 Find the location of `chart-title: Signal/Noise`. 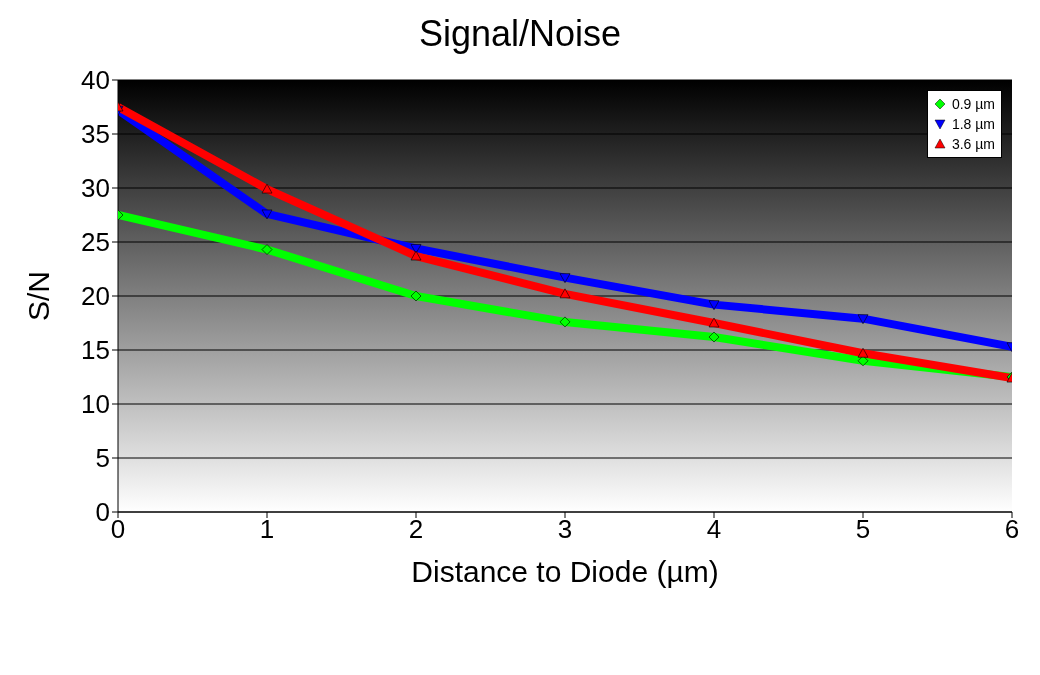

chart-title: Signal/Noise is located at coordinates (520, 34).